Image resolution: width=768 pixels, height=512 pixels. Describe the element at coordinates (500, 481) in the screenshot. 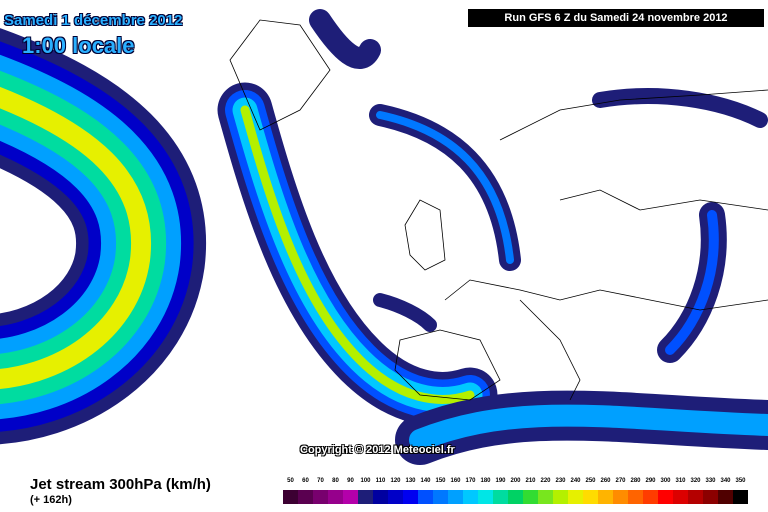

I see `legend-label: 190` at that location.